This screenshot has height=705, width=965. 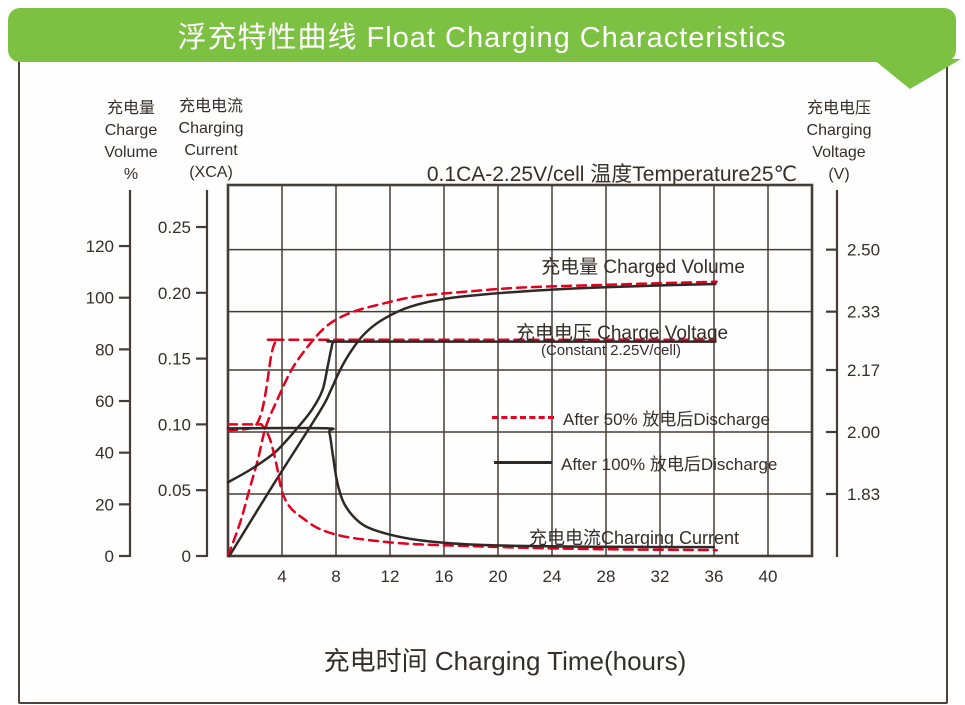 I want to click on current-tick-label: 0.25, so click(x=174, y=227).